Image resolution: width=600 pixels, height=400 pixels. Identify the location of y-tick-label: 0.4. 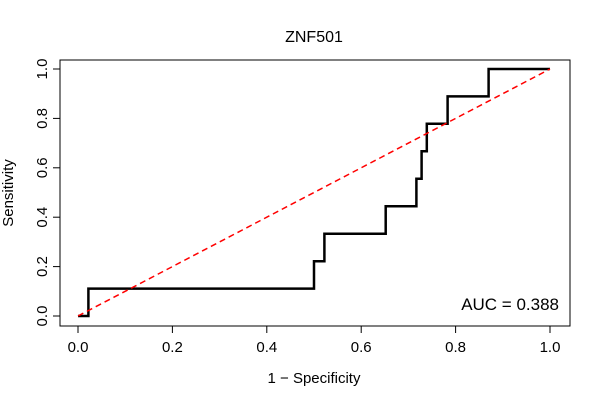
(42, 217).